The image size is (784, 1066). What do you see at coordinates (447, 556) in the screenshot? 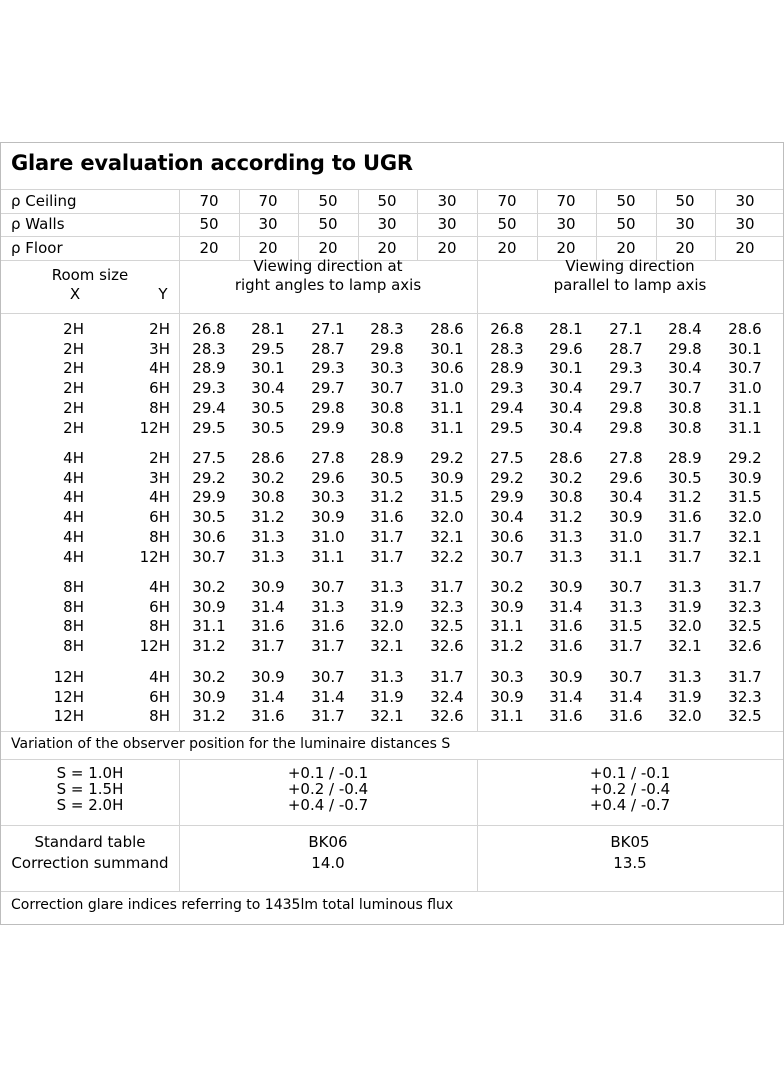
I see `ugr-value: 32.2` at bounding box center [447, 556].